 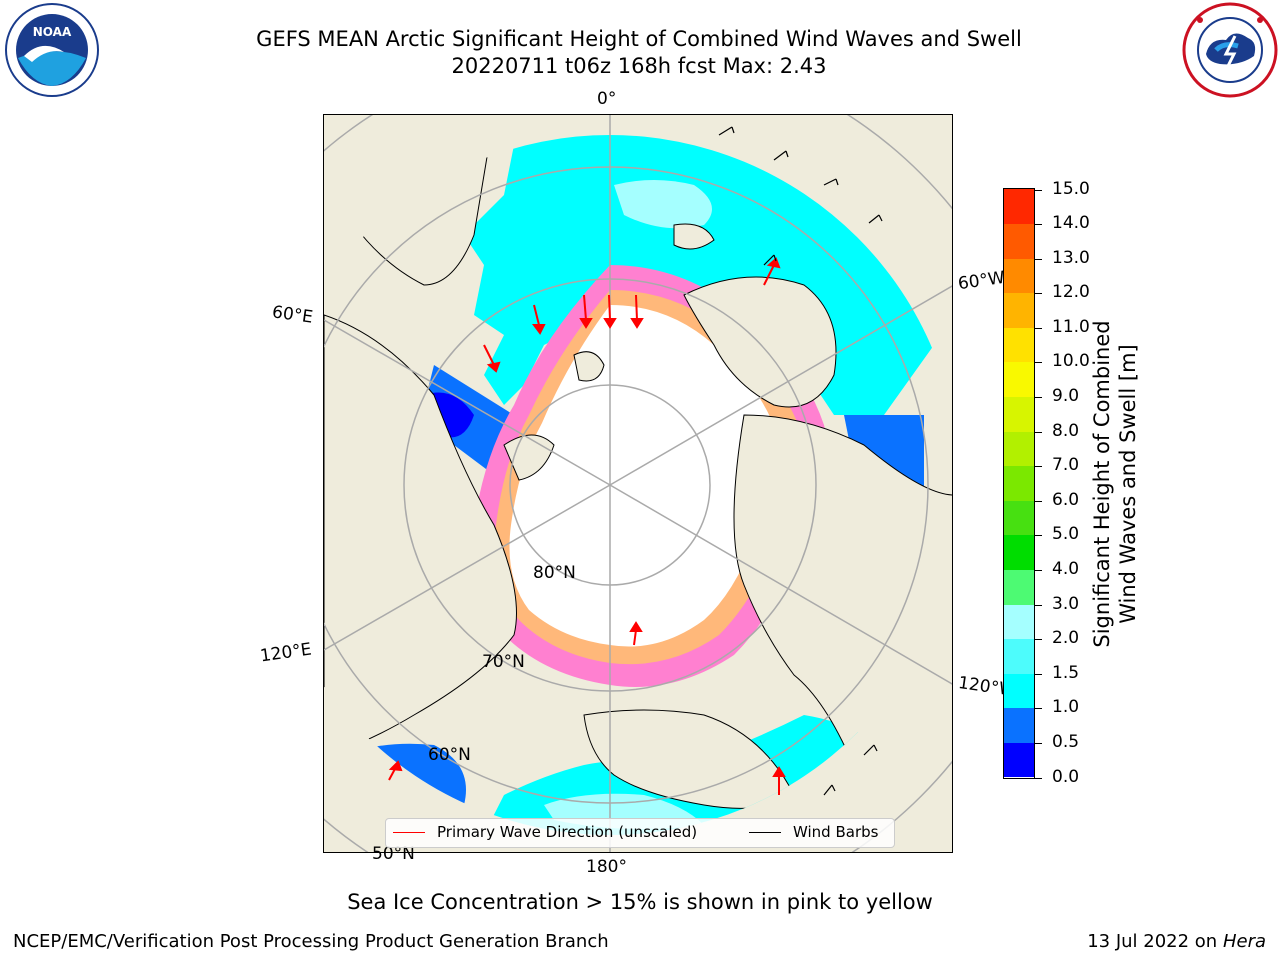 What do you see at coordinates (1071, 326) in the screenshot?
I see `colorbar-tick-label: 11.0` at bounding box center [1071, 326].